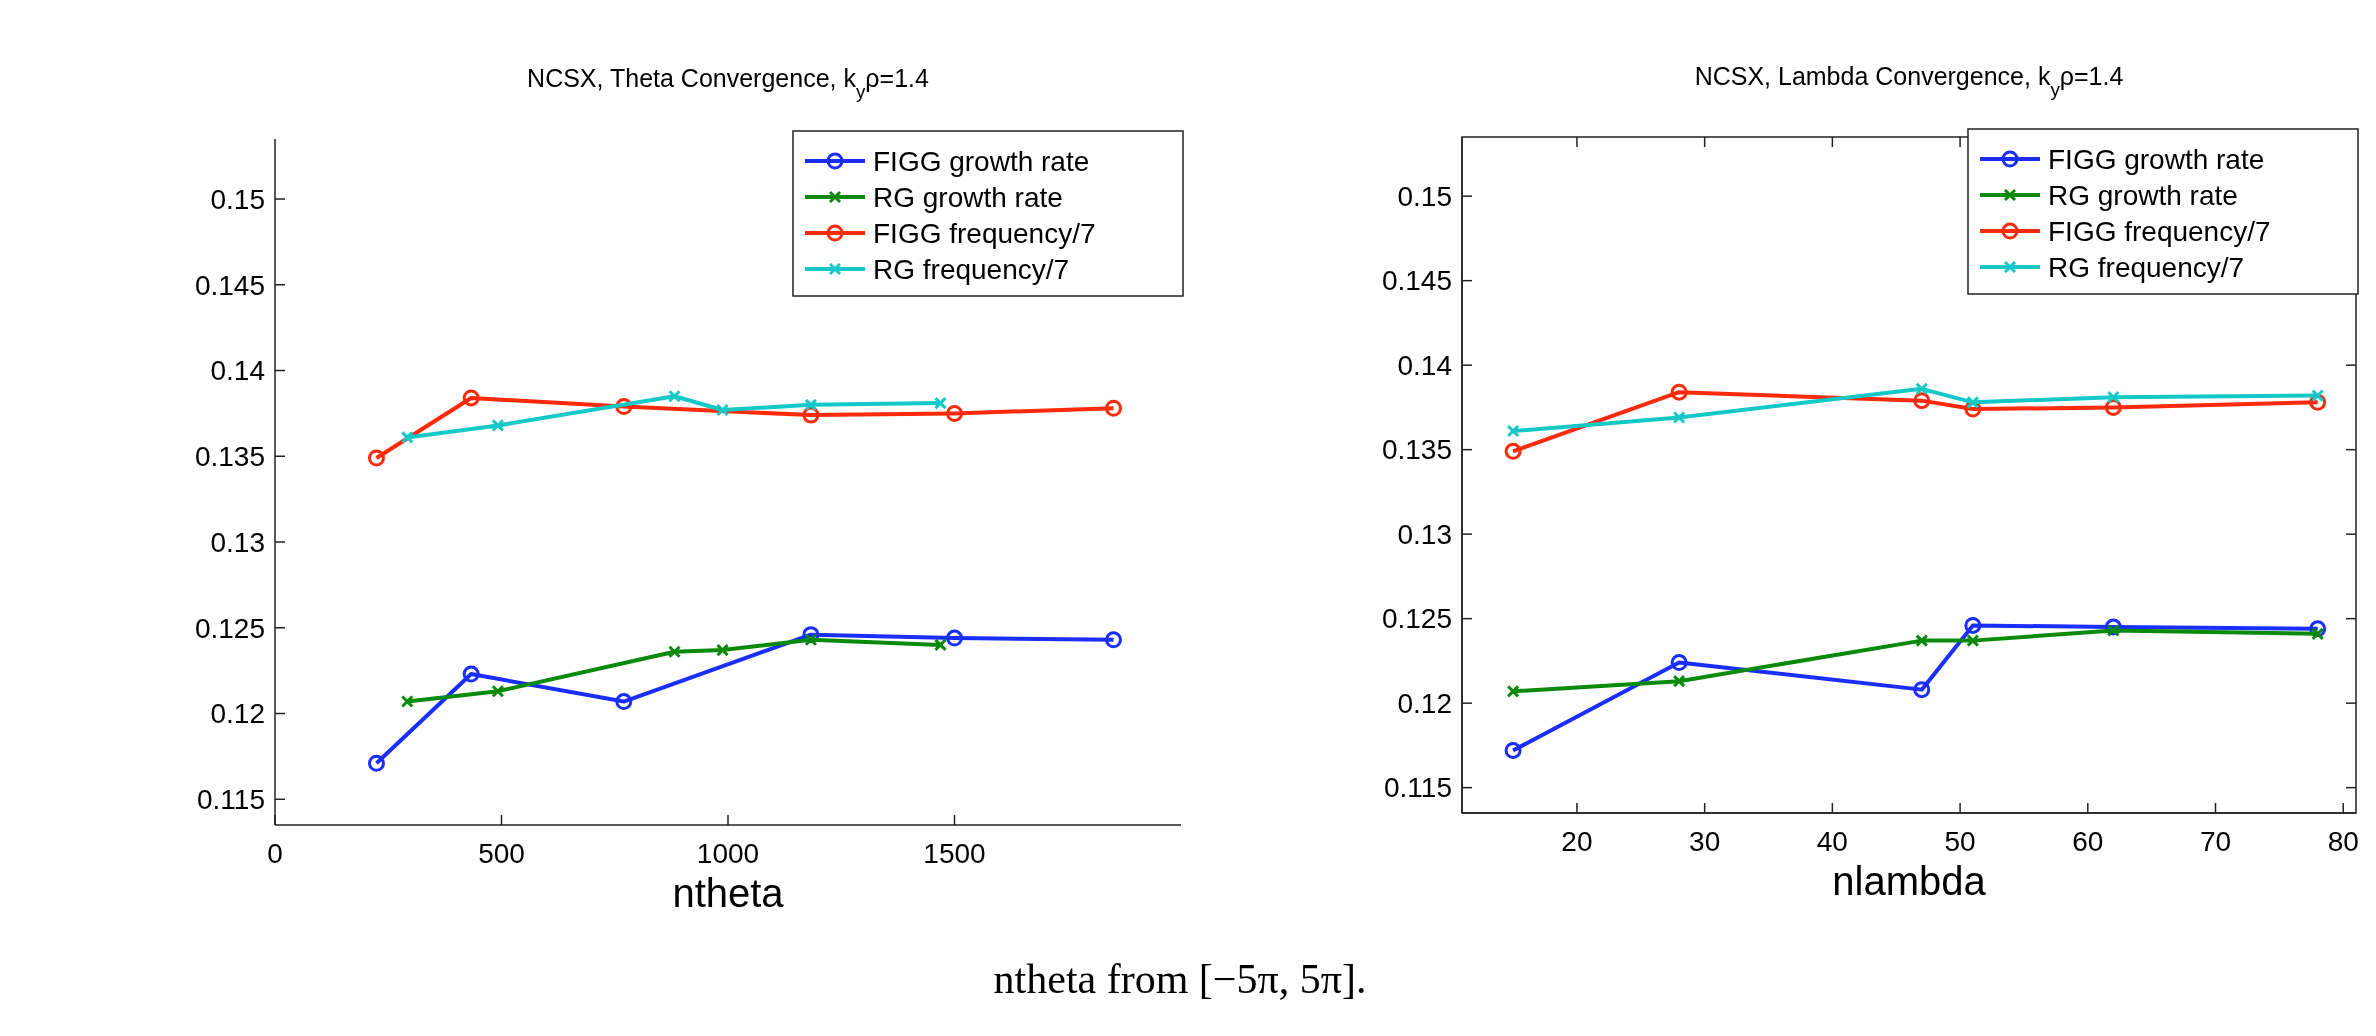  What do you see at coordinates (728, 853) in the screenshot?
I see `x-tick-label: 1000` at bounding box center [728, 853].